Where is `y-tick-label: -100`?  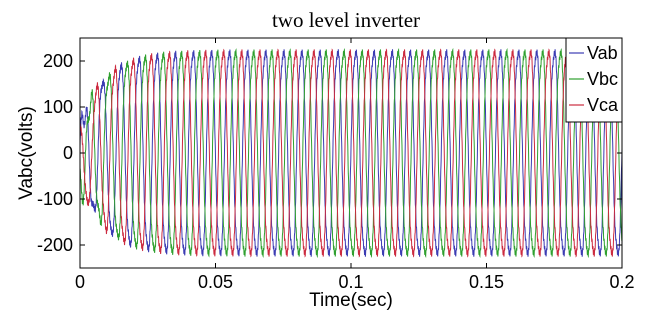 y-tick-label: -100 is located at coordinates (55, 199).